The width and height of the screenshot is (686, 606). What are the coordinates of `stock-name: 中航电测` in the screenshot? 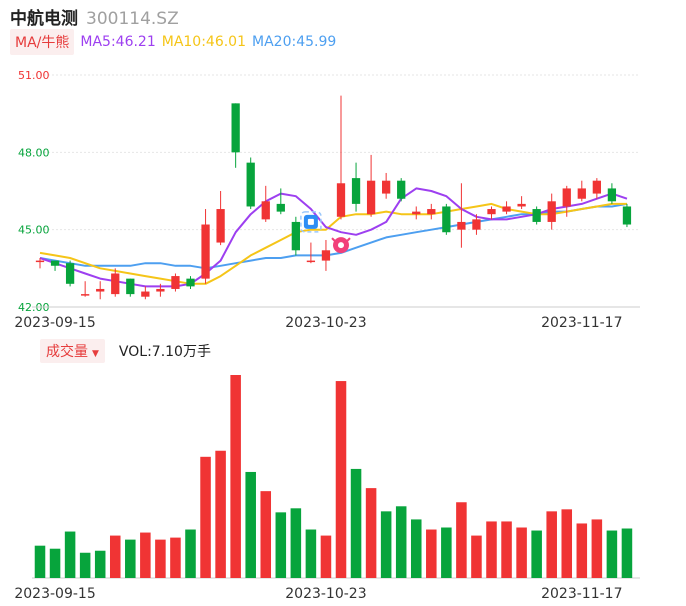 It's located at (44, 19).